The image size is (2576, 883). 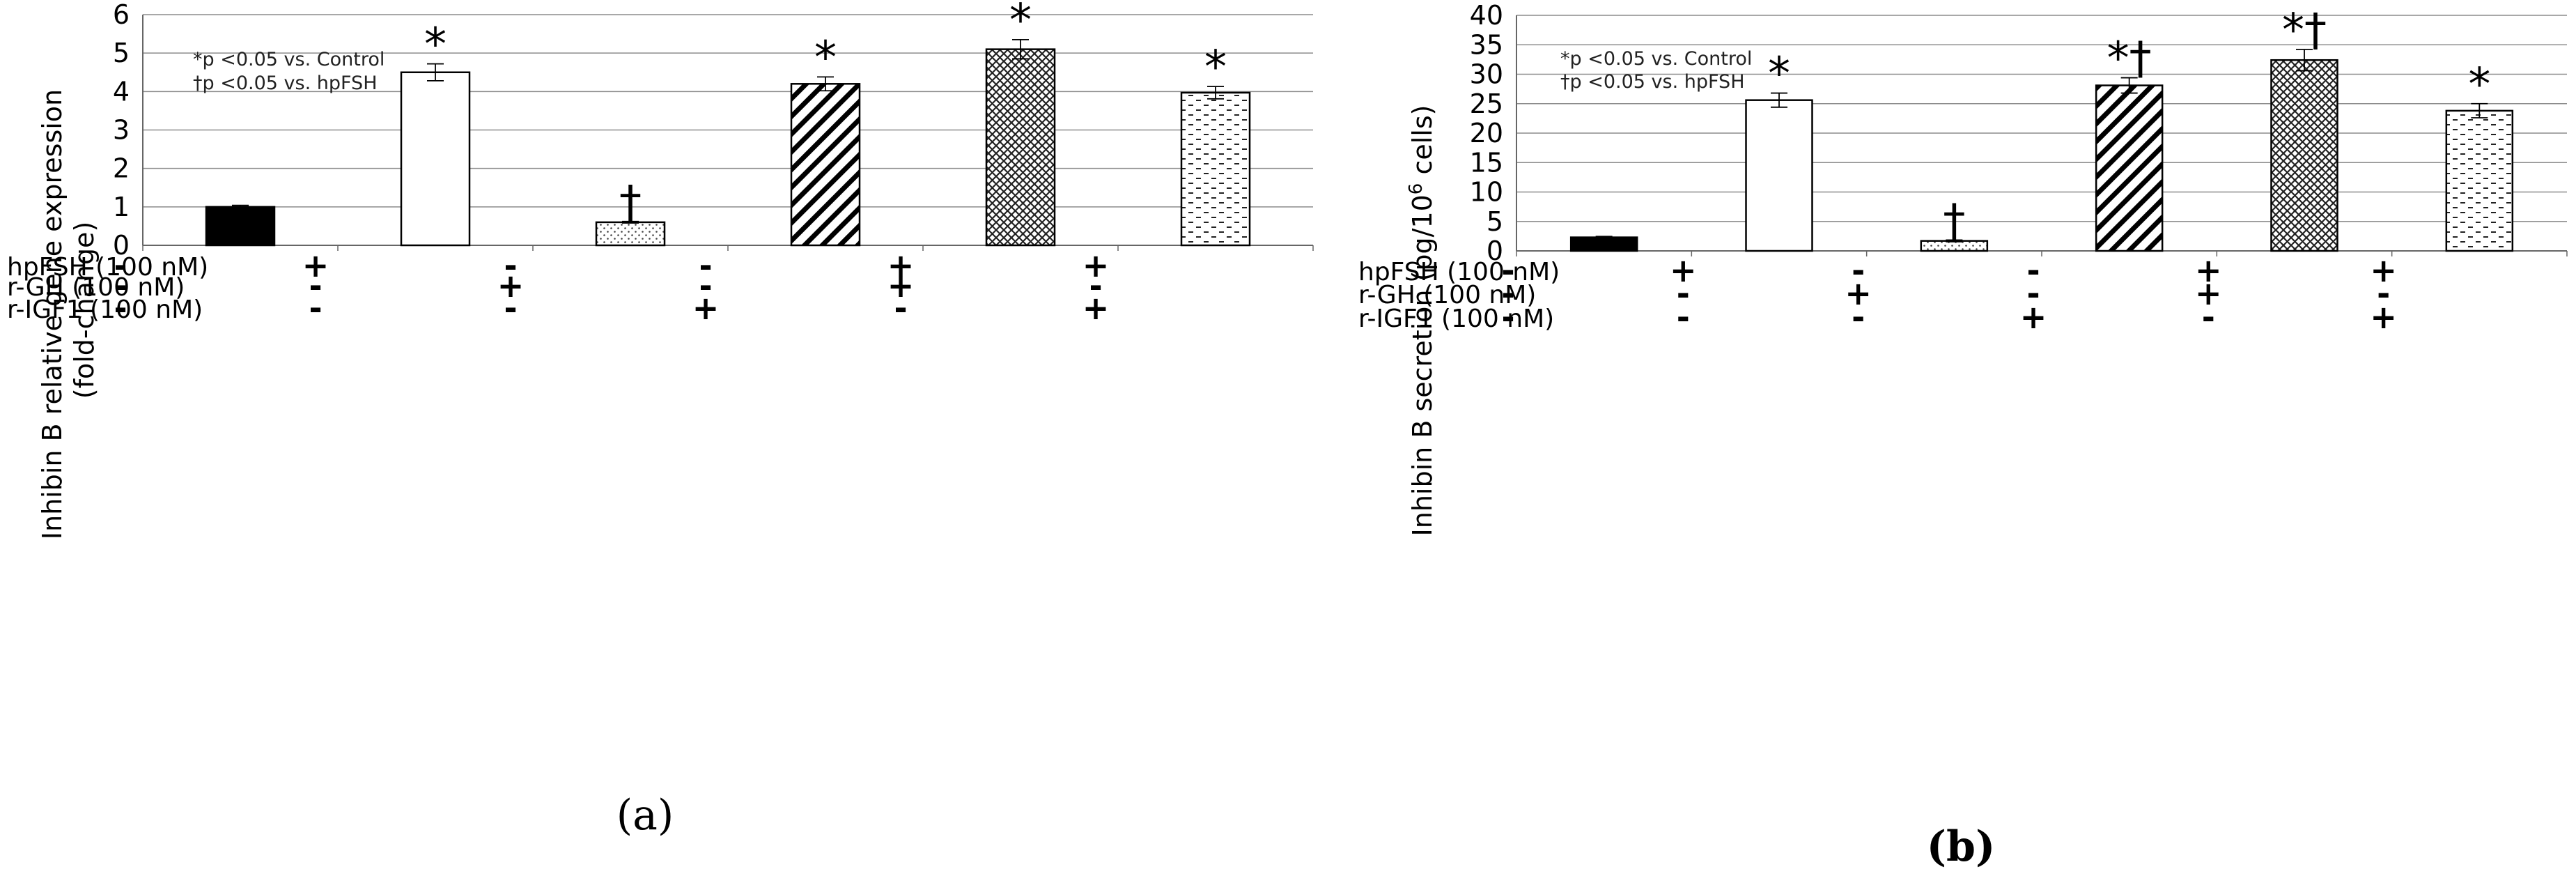 I want to click on y-tick-label: 4, so click(x=121, y=92).